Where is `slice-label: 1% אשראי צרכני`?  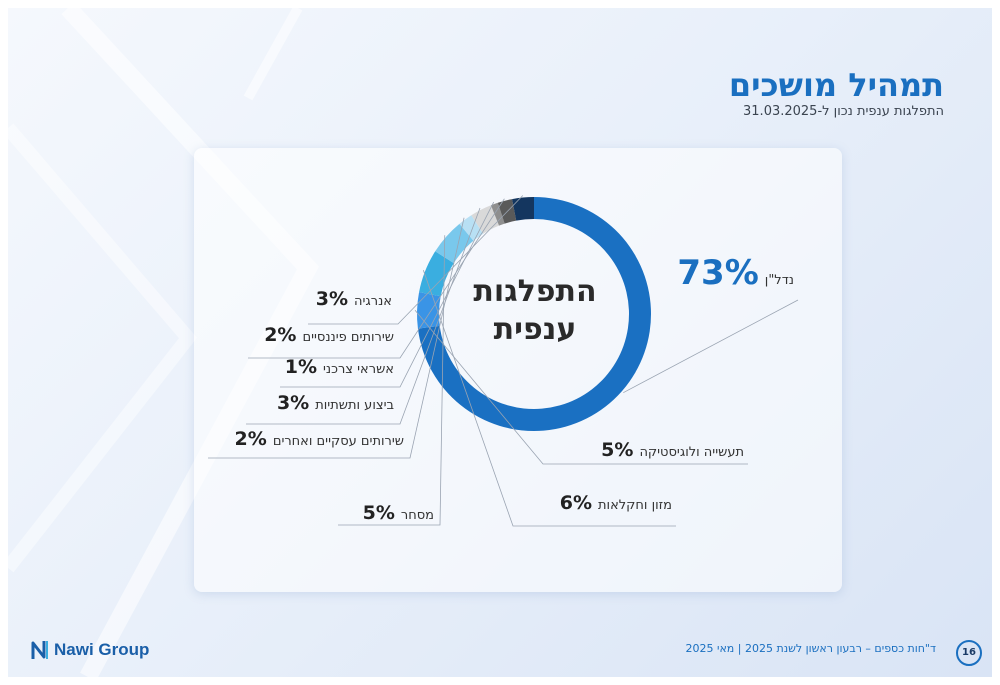 slice-label: 1% אשראי צרכני is located at coordinates (339, 367).